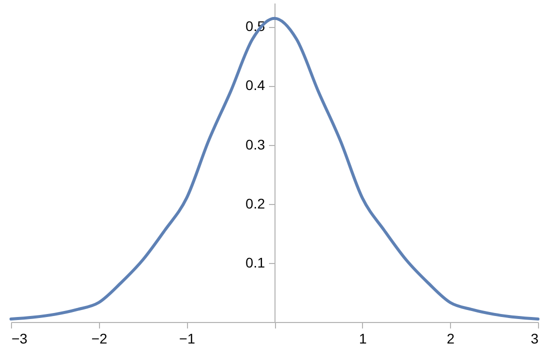  What do you see at coordinates (99, 338) in the screenshot?
I see `x-tick-label: −2` at bounding box center [99, 338].